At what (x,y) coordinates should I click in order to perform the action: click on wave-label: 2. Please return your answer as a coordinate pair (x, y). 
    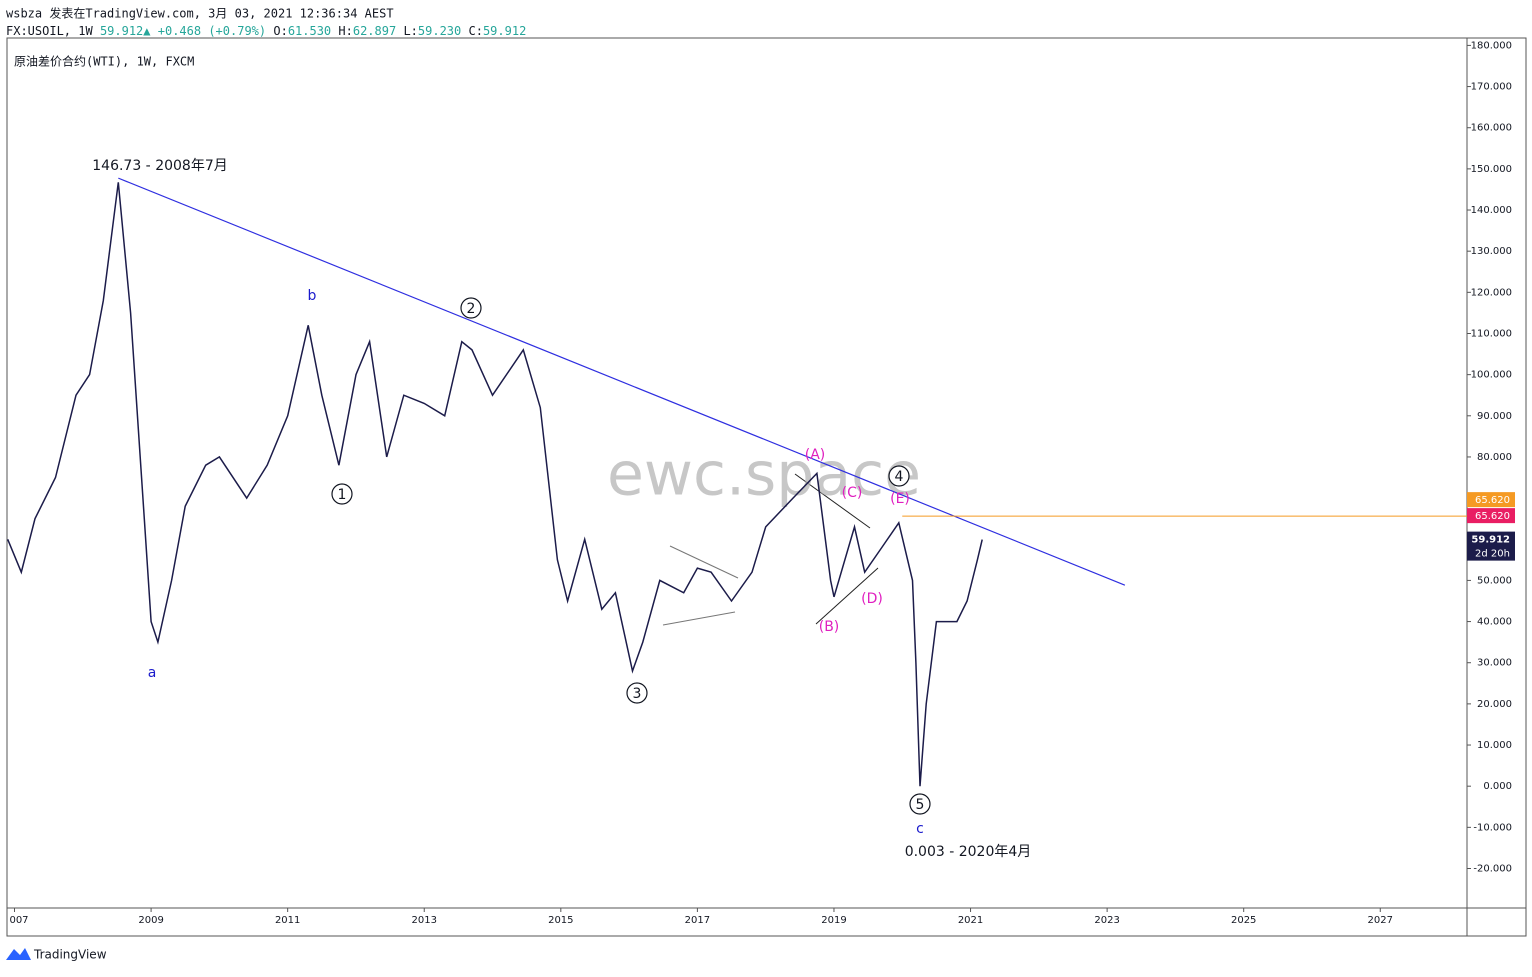
    Looking at the image, I should click on (471, 309).